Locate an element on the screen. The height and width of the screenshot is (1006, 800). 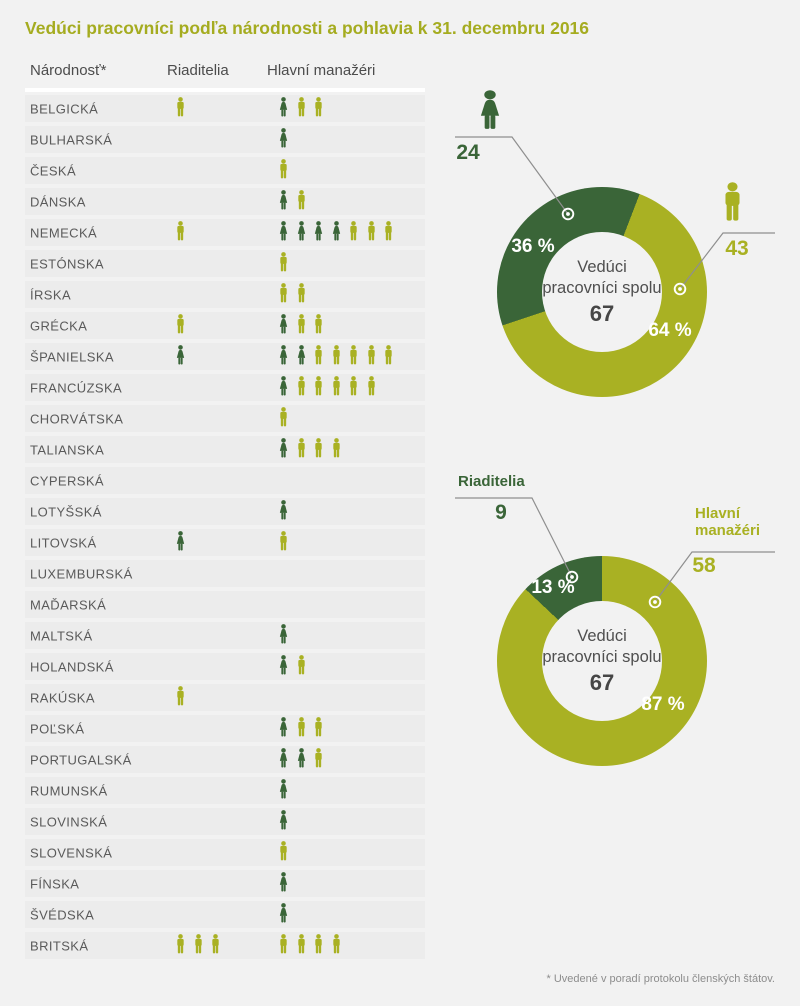
nationality-label: SLOVINSKÁ is located at coordinates (69, 821).